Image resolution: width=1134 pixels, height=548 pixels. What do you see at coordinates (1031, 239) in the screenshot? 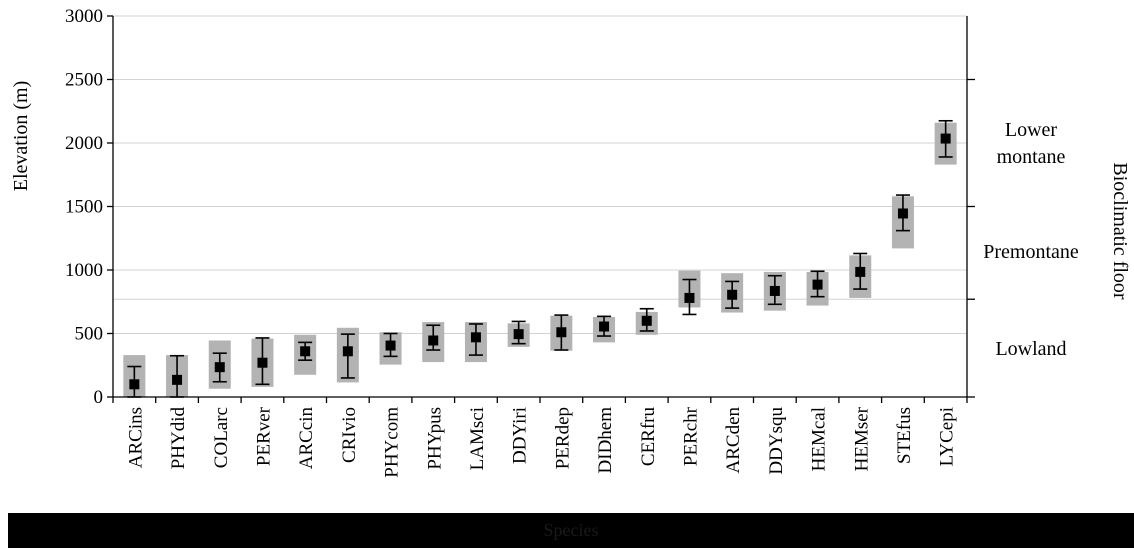
I see `bioclimatic-floor-labels: Lowland Premontane Lower montane` at bounding box center [1031, 239].